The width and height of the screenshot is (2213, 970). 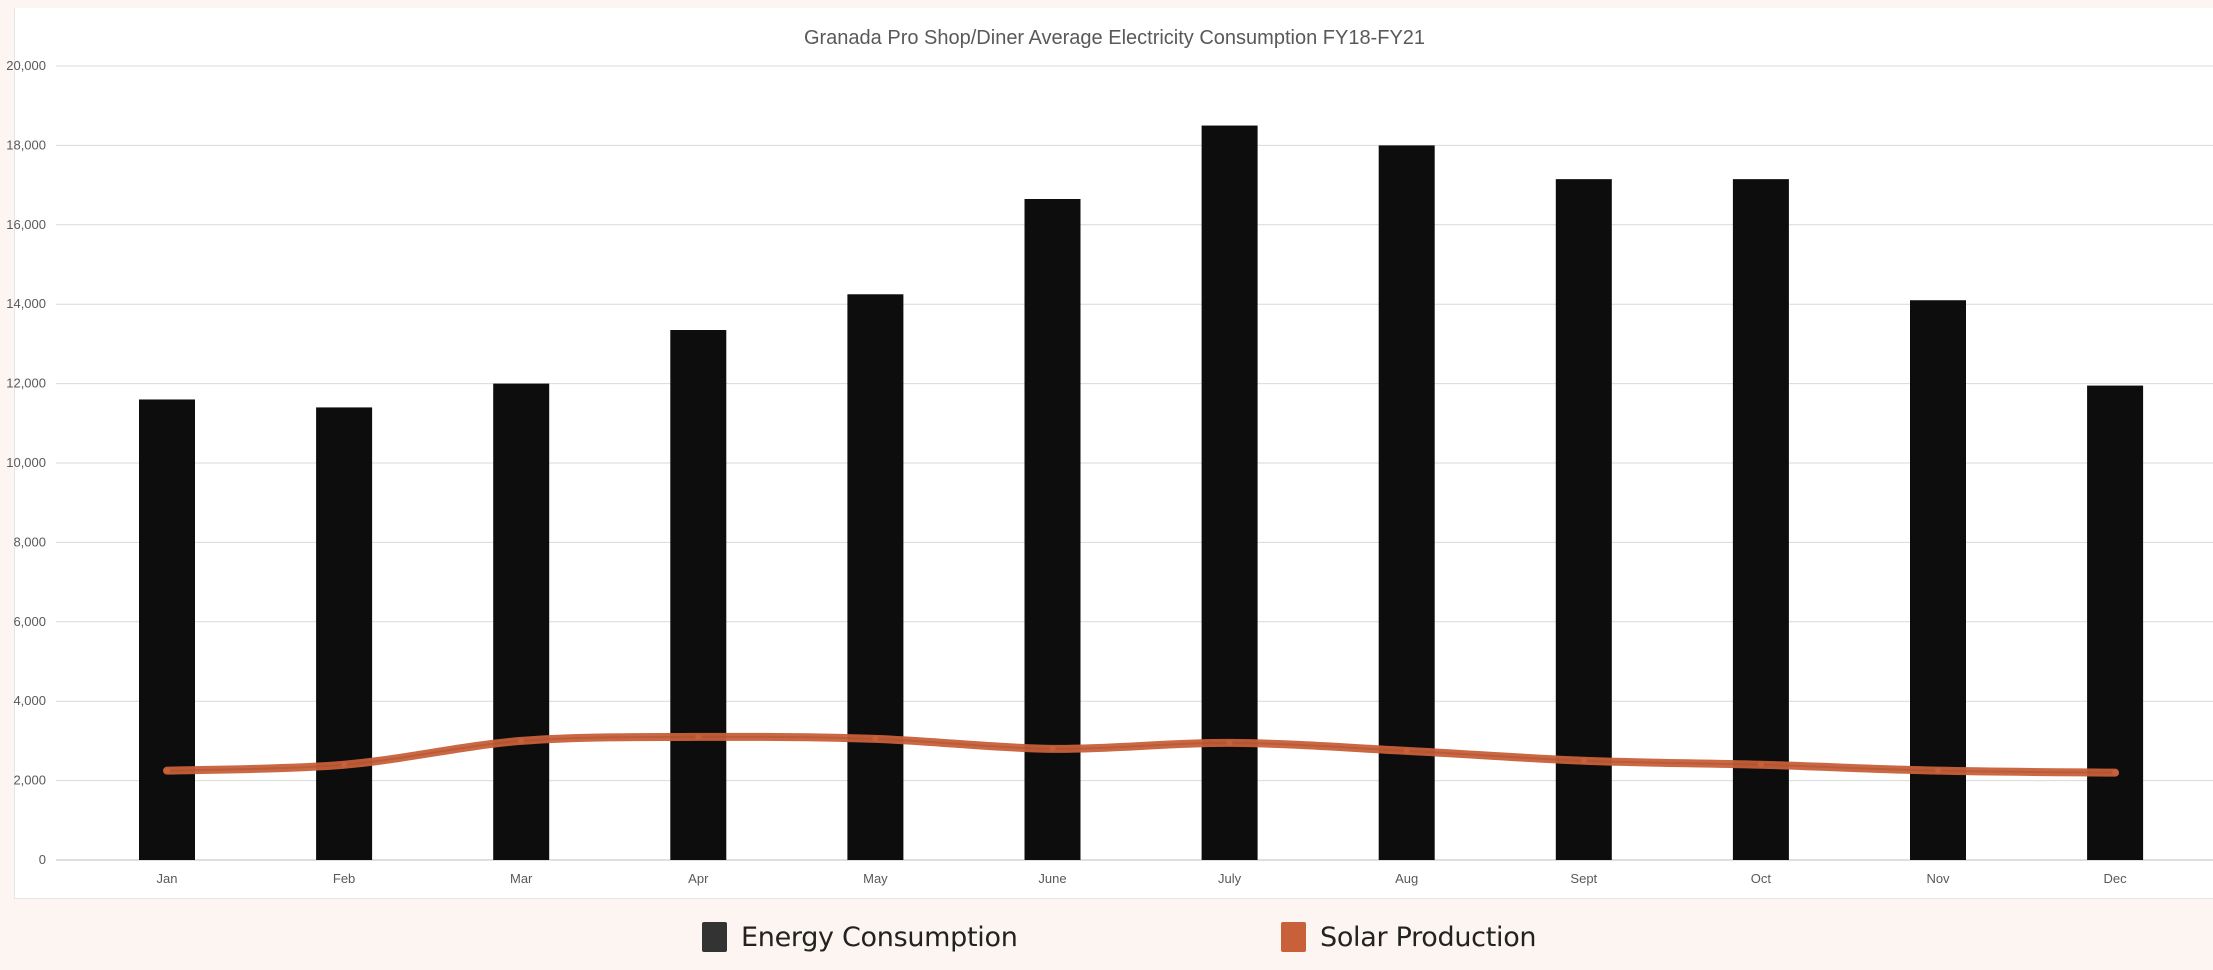 What do you see at coordinates (698, 595) in the screenshot?
I see `bar-energy-consumption-apr` at bounding box center [698, 595].